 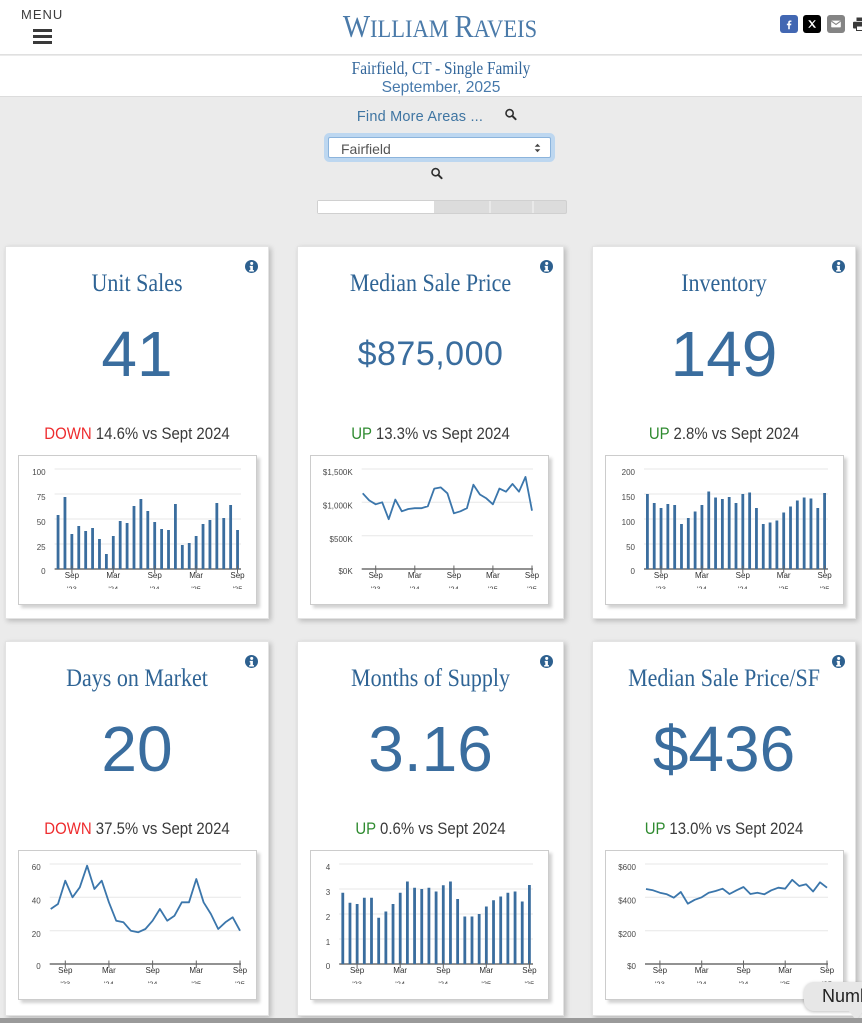 I want to click on svg-text: 60, so click(x=36, y=867).